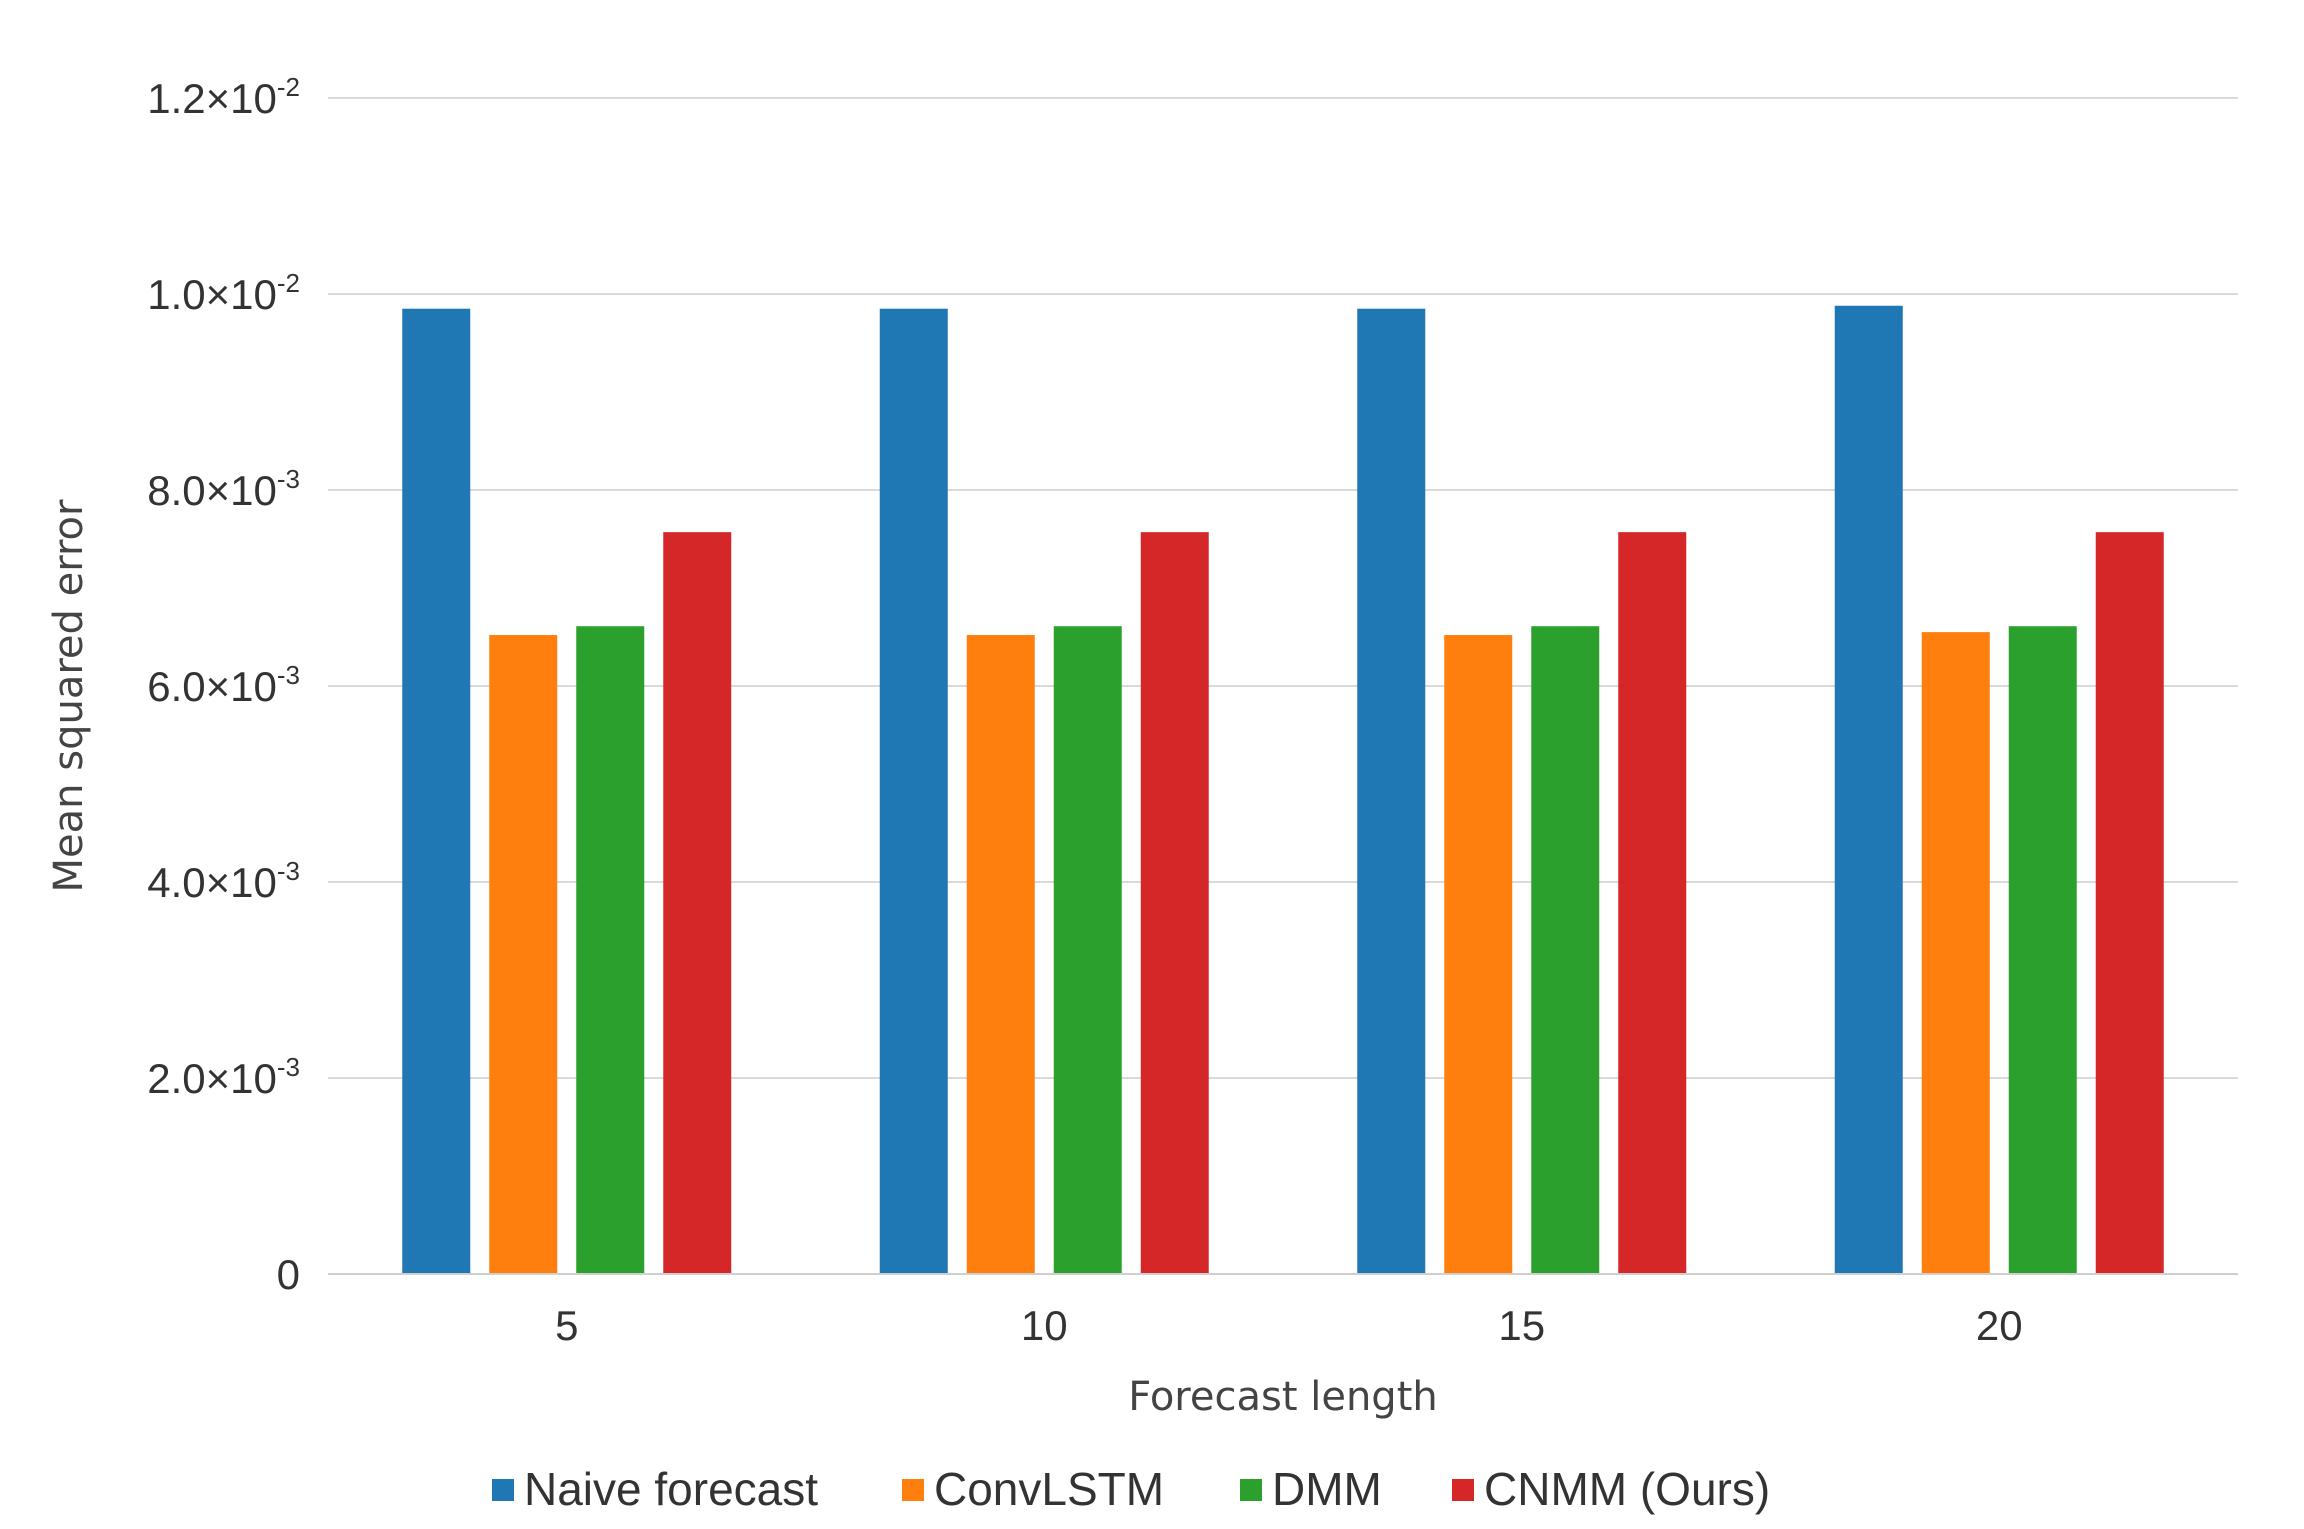 This screenshot has height=1529, width=2304. Describe the element at coordinates (1999, 1325) in the screenshot. I see `x-tick-label-20: 20` at that location.